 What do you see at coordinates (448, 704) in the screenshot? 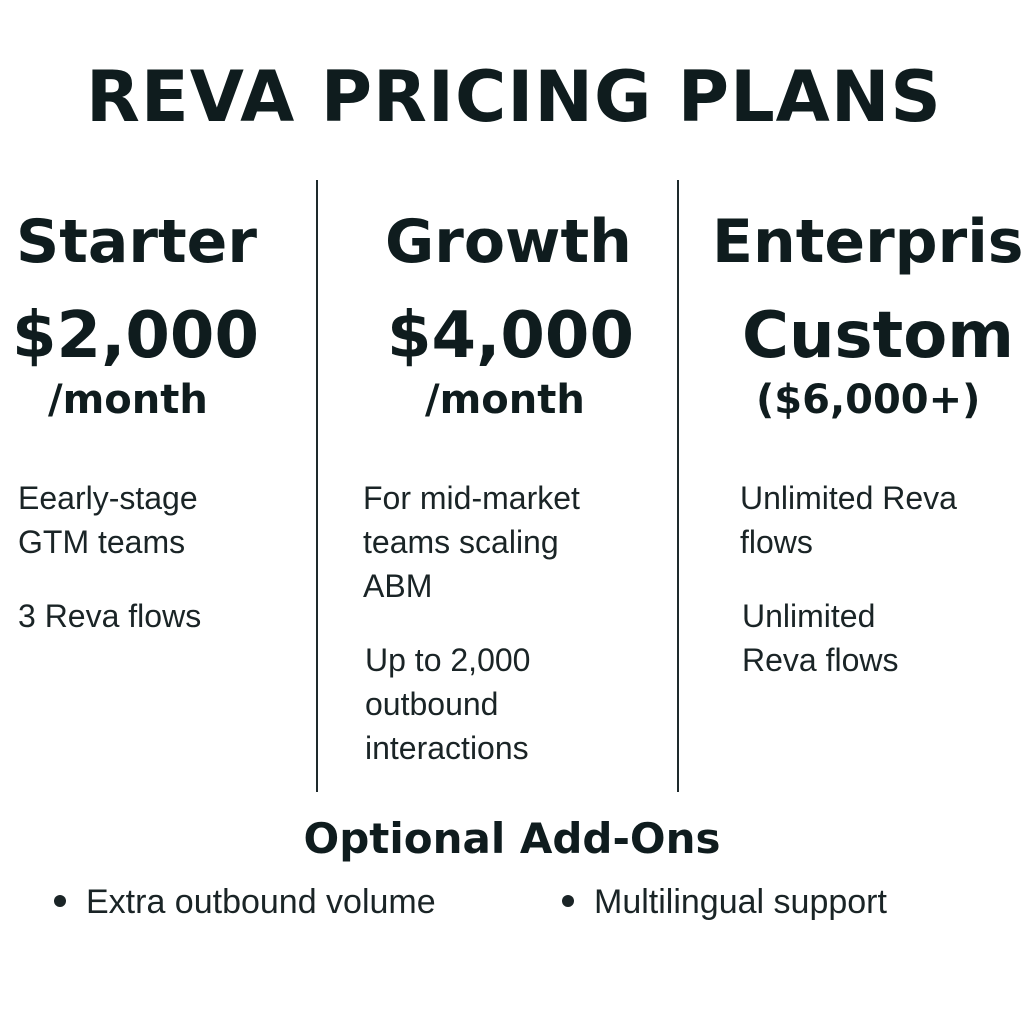
I see `plan-feature: Up to 2,000 outbound interactions` at bounding box center [448, 704].